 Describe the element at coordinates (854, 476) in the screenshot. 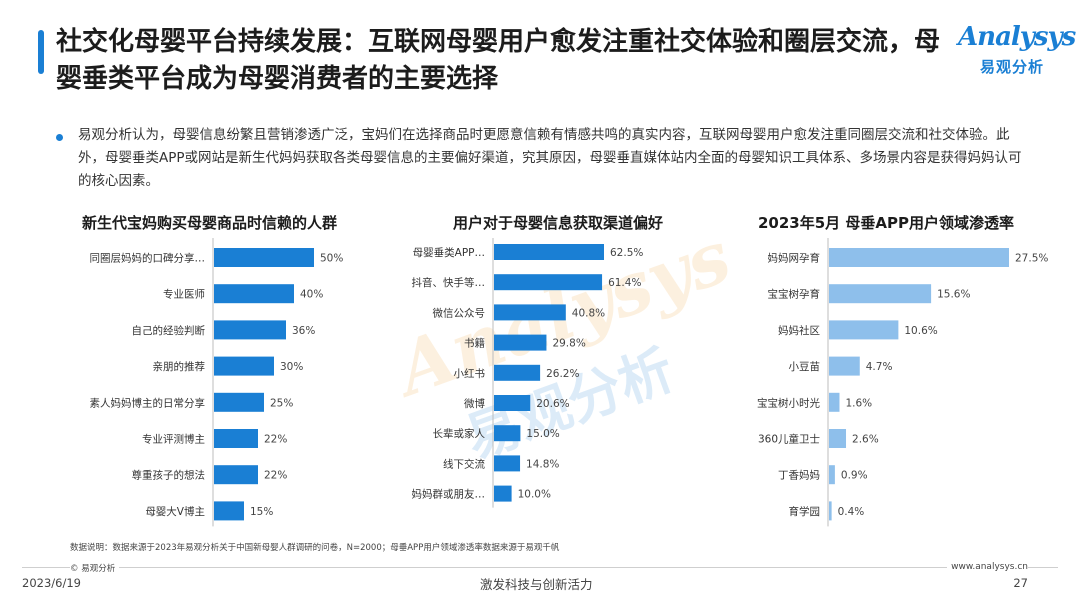

I see `data-label: 0.9%` at that location.